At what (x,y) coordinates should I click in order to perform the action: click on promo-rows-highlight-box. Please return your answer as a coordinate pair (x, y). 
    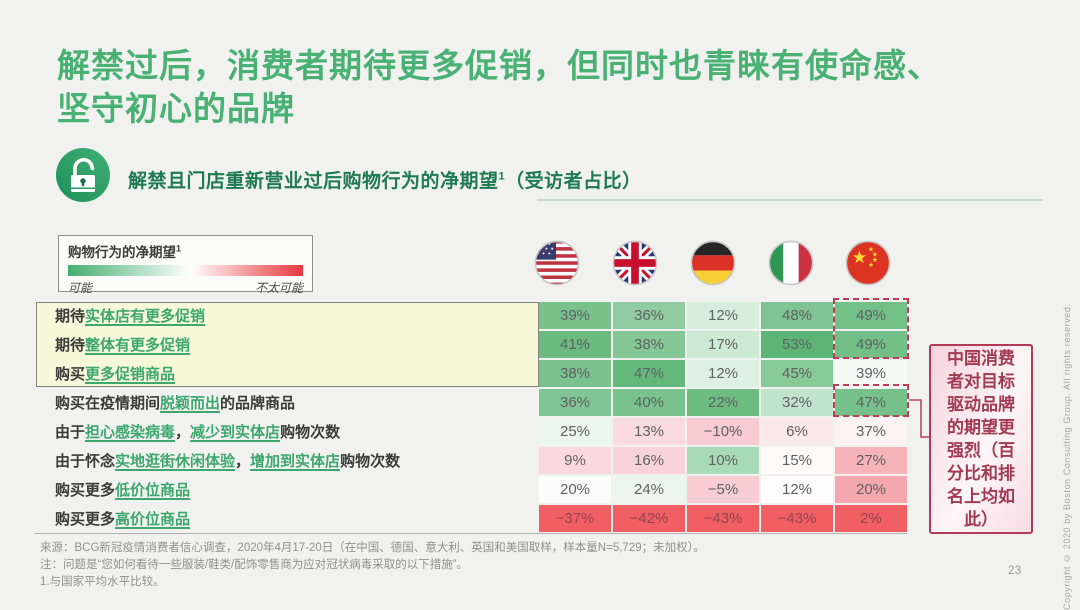
    Looking at the image, I should click on (287, 344).